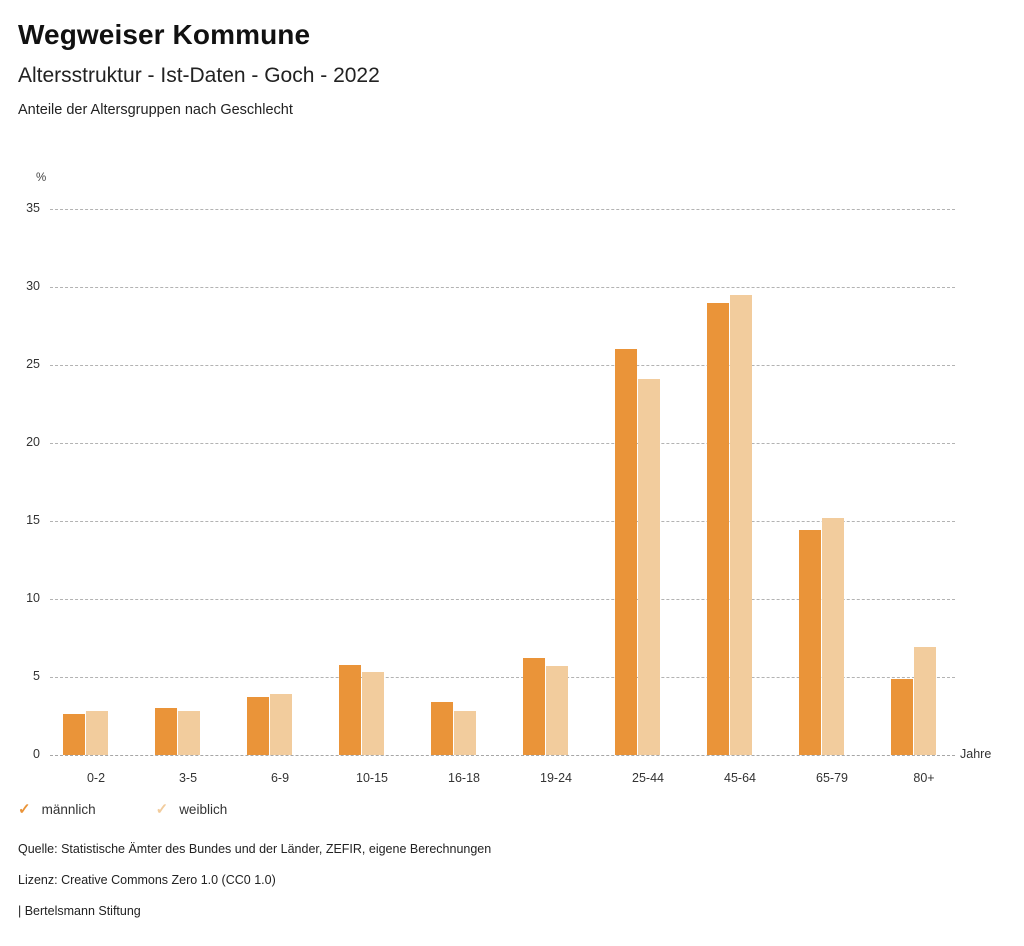 This screenshot has width=1024, height=946. Describe the element at coordinates (33, 598) in the screenshot. I see `y-axis-tick-label: 10` at that location.